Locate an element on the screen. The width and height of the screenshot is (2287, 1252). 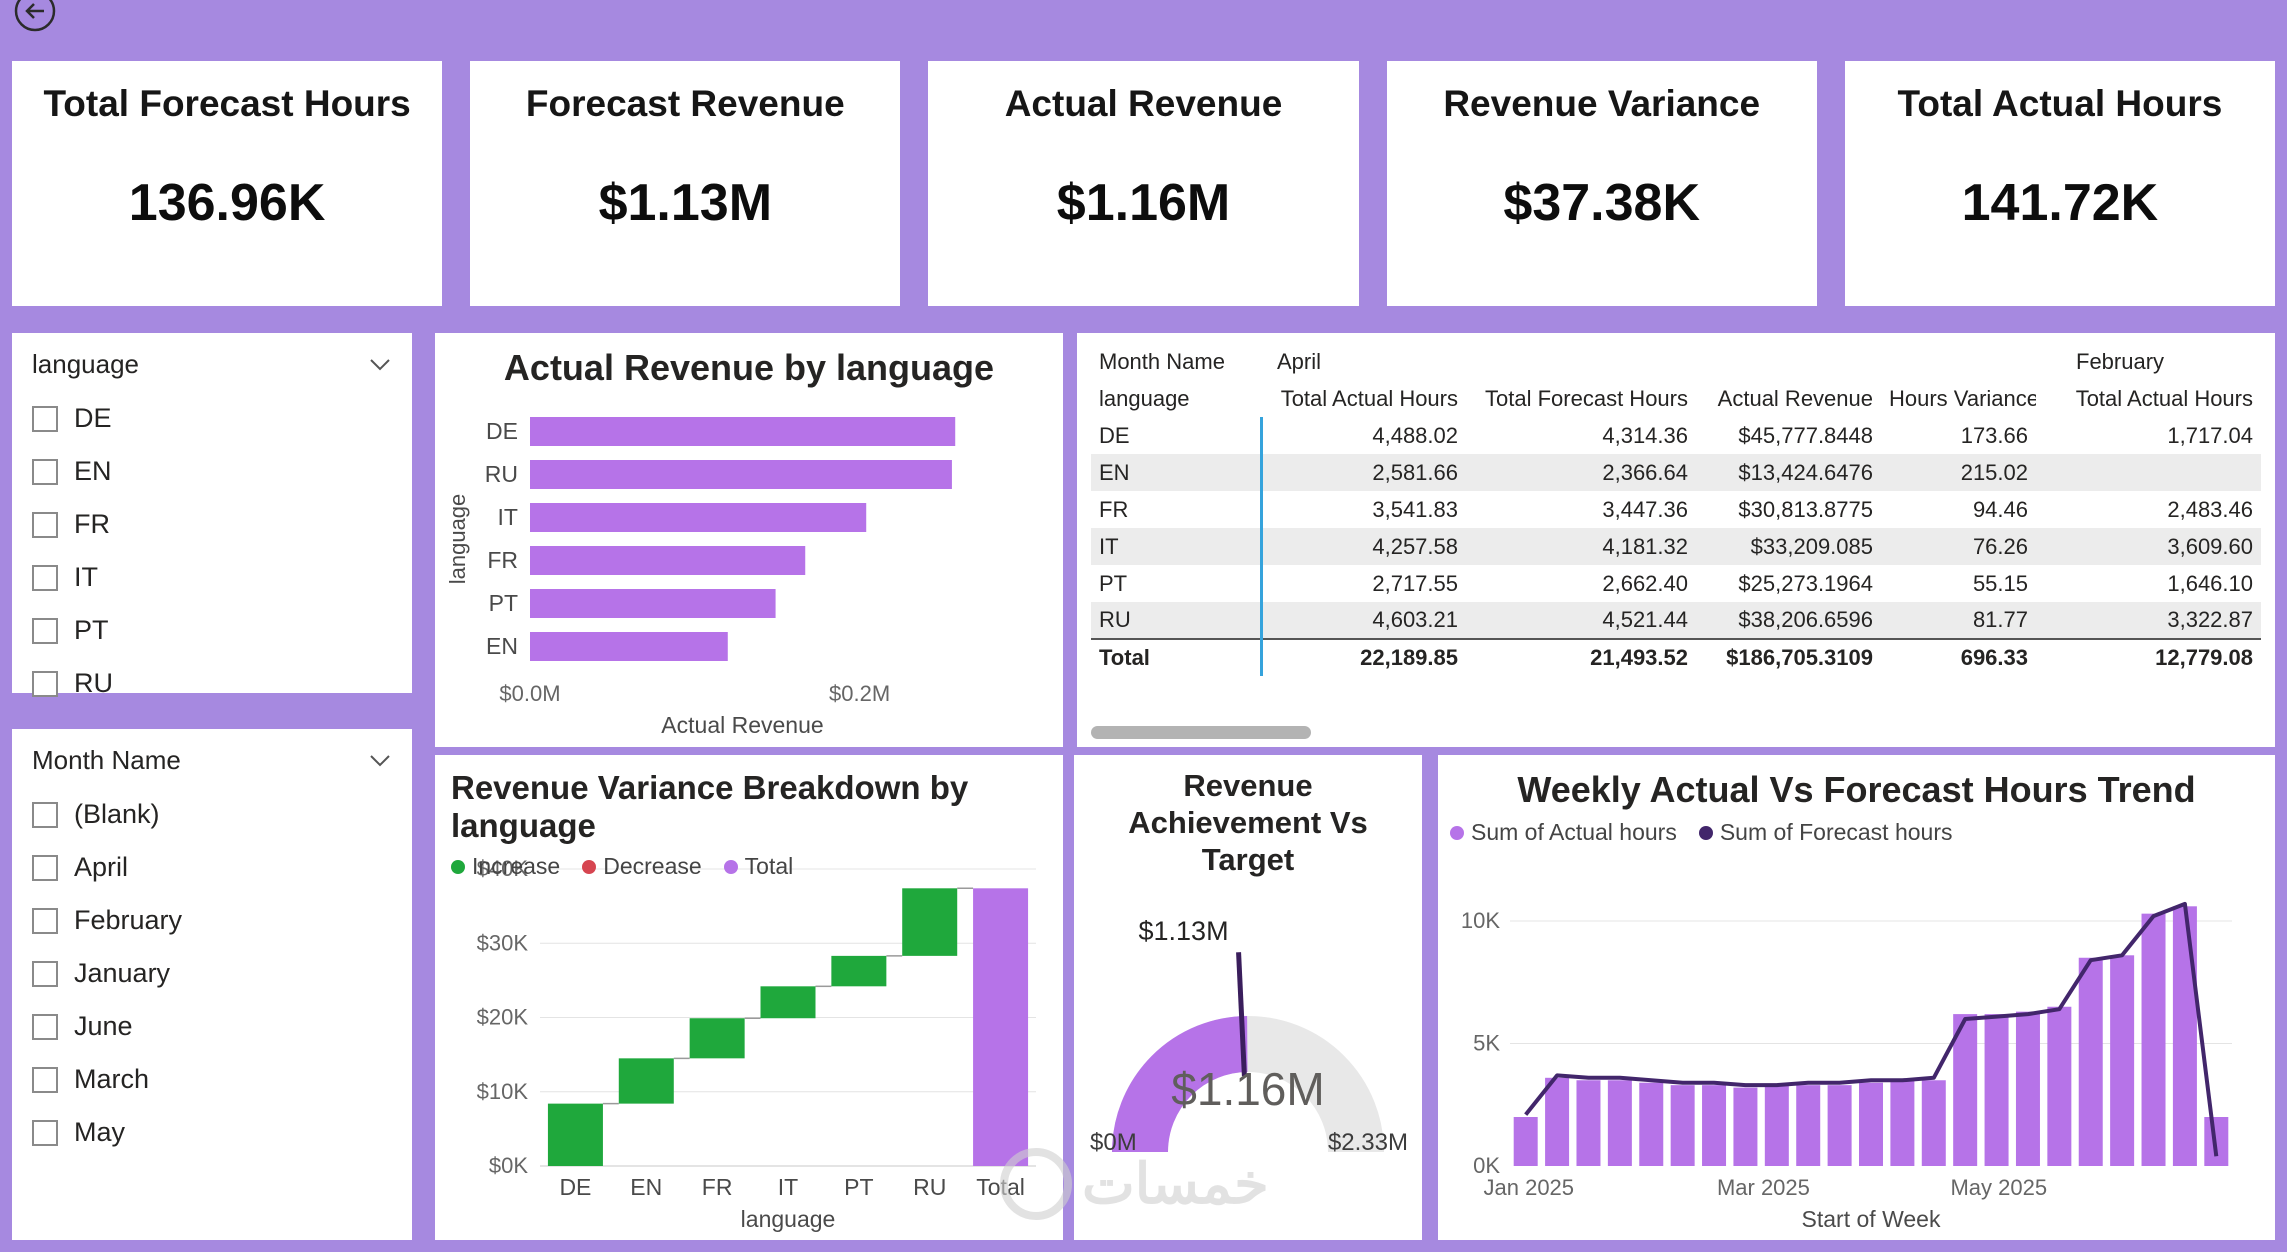
chart-title: Revenue Variance Breakdown by language is located at coordinates (710, 806).